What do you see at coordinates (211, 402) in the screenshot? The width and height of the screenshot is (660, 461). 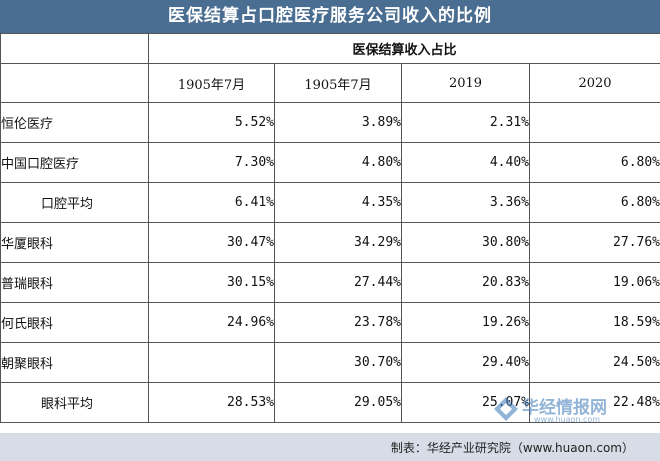 I see `table-cell: 28.53%` at bounding box center [211, 402].